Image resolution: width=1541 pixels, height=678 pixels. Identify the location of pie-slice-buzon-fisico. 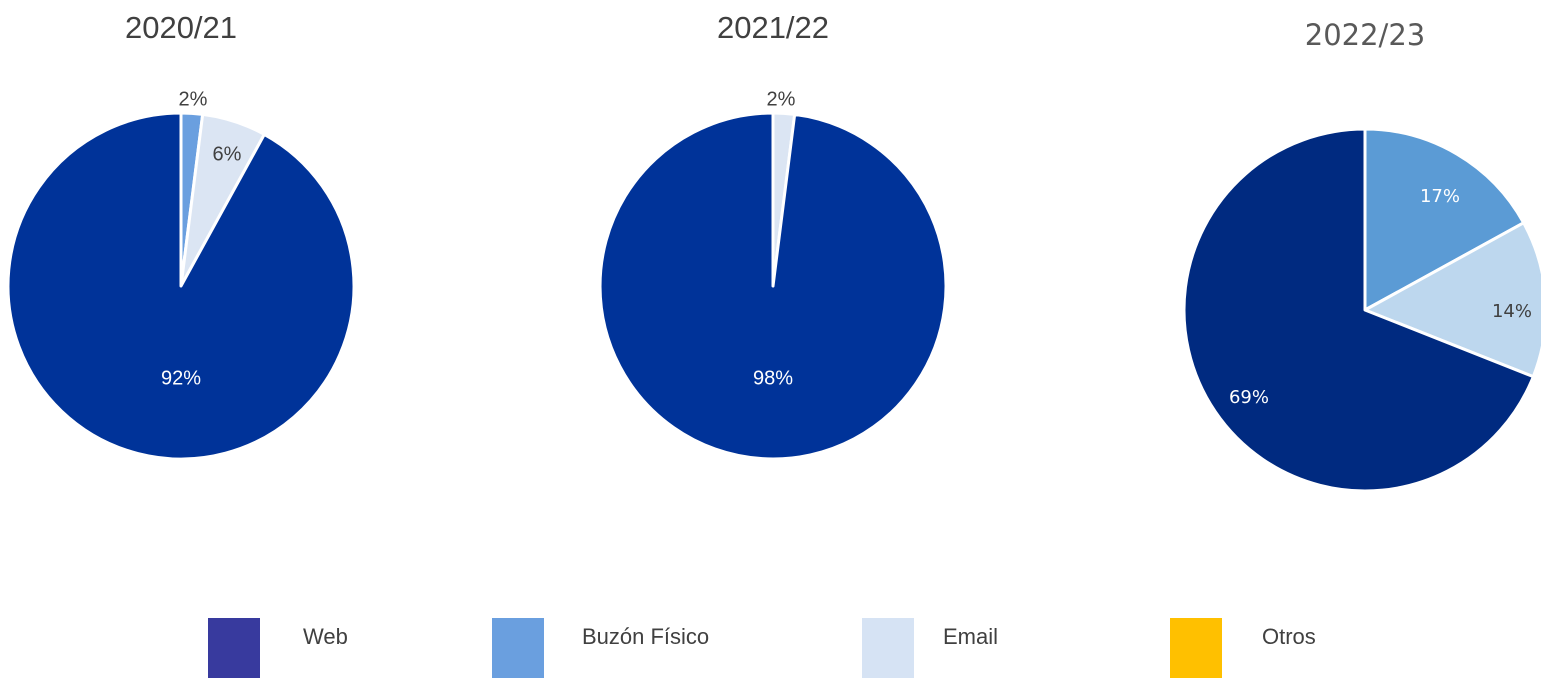
(1444, 219).